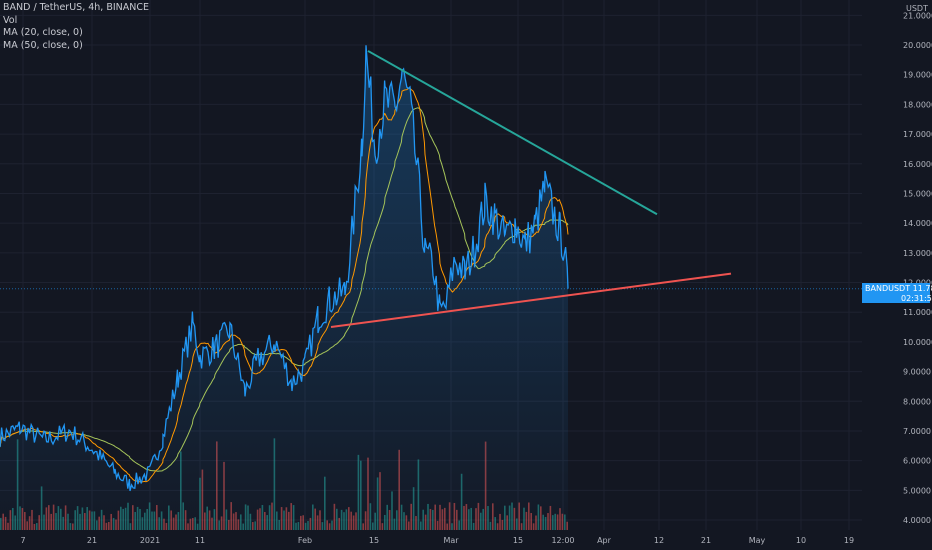 Image resolution: width=932 pixels, height=550 pixels. Describe the element at coordinates (888, 288) in the screenshot. I see `badge-symbol: BANDUSDT` at that location.